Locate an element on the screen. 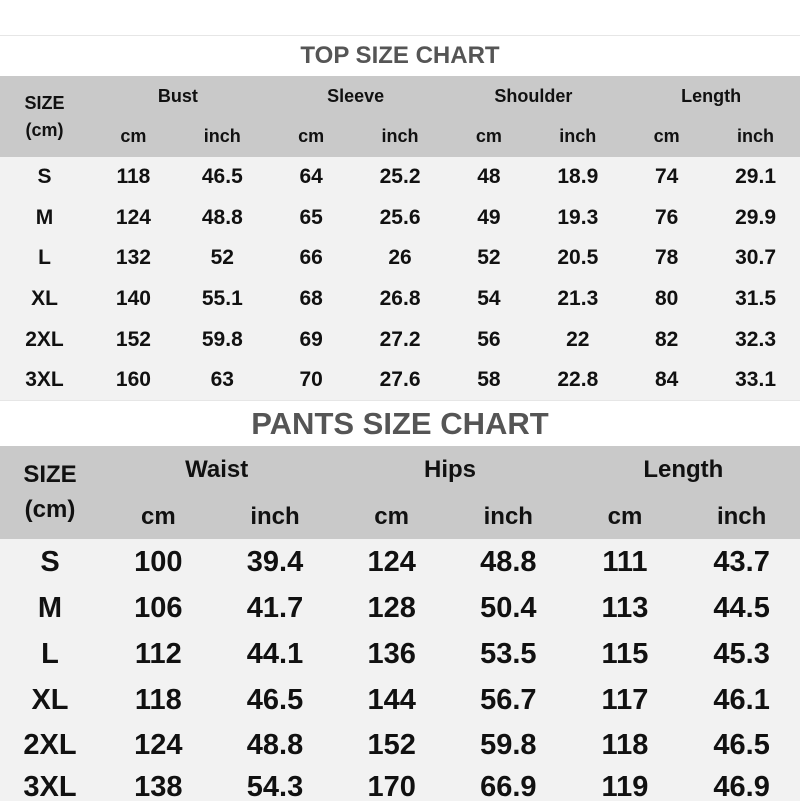 The height and width of the screenshot is (807, 800). size-unit: (cm) is located at coordinates (44, 129).